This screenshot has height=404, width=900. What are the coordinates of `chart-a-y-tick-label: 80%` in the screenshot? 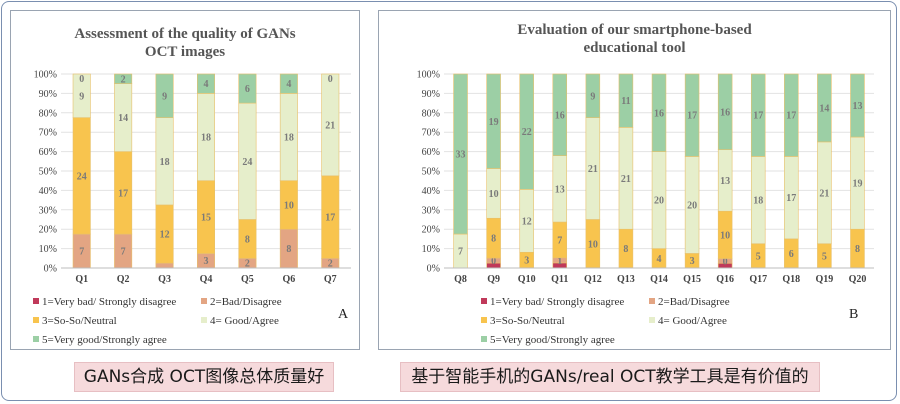 It's located at (48, 113).